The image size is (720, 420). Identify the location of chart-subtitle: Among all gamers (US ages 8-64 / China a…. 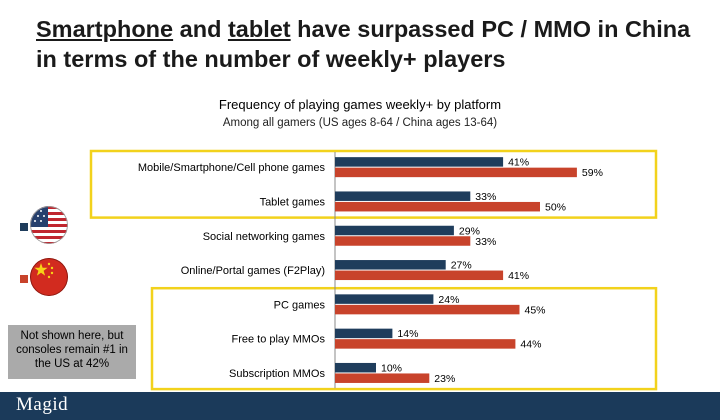
(360, 123).